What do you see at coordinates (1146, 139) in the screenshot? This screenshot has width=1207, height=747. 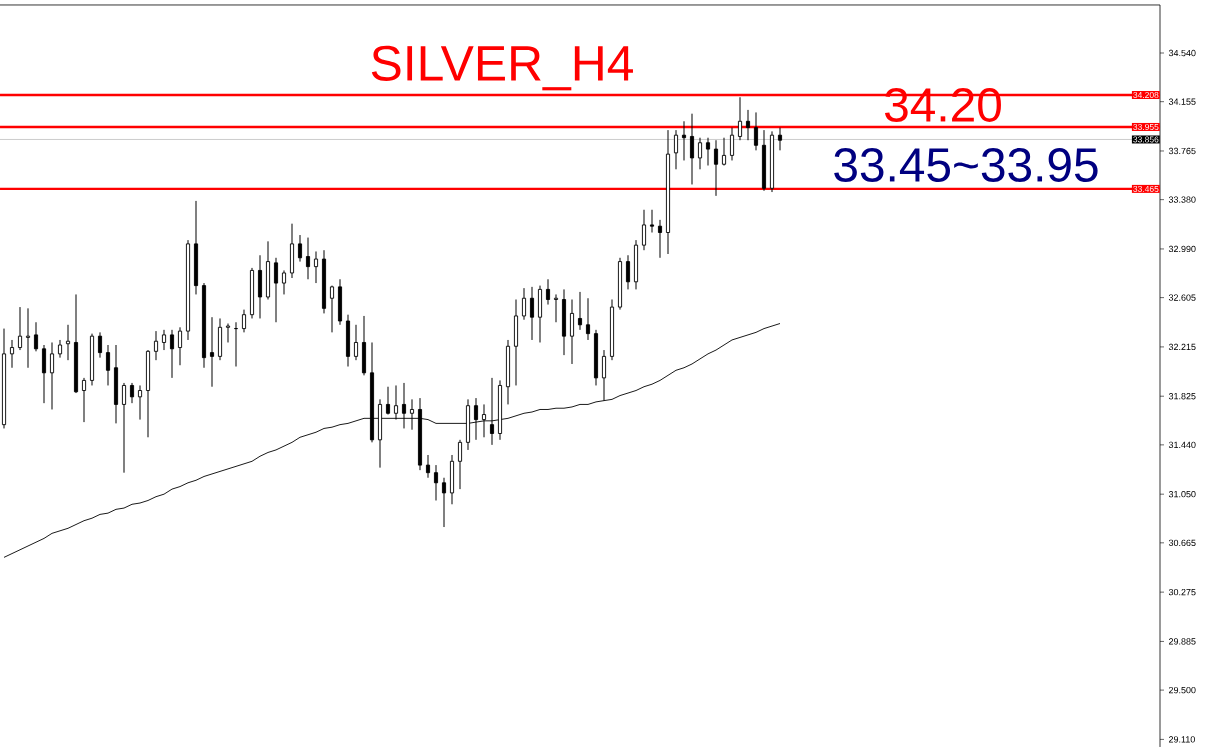 I see `ref-line-label: 33.856` at bounding box center [1146, 139].